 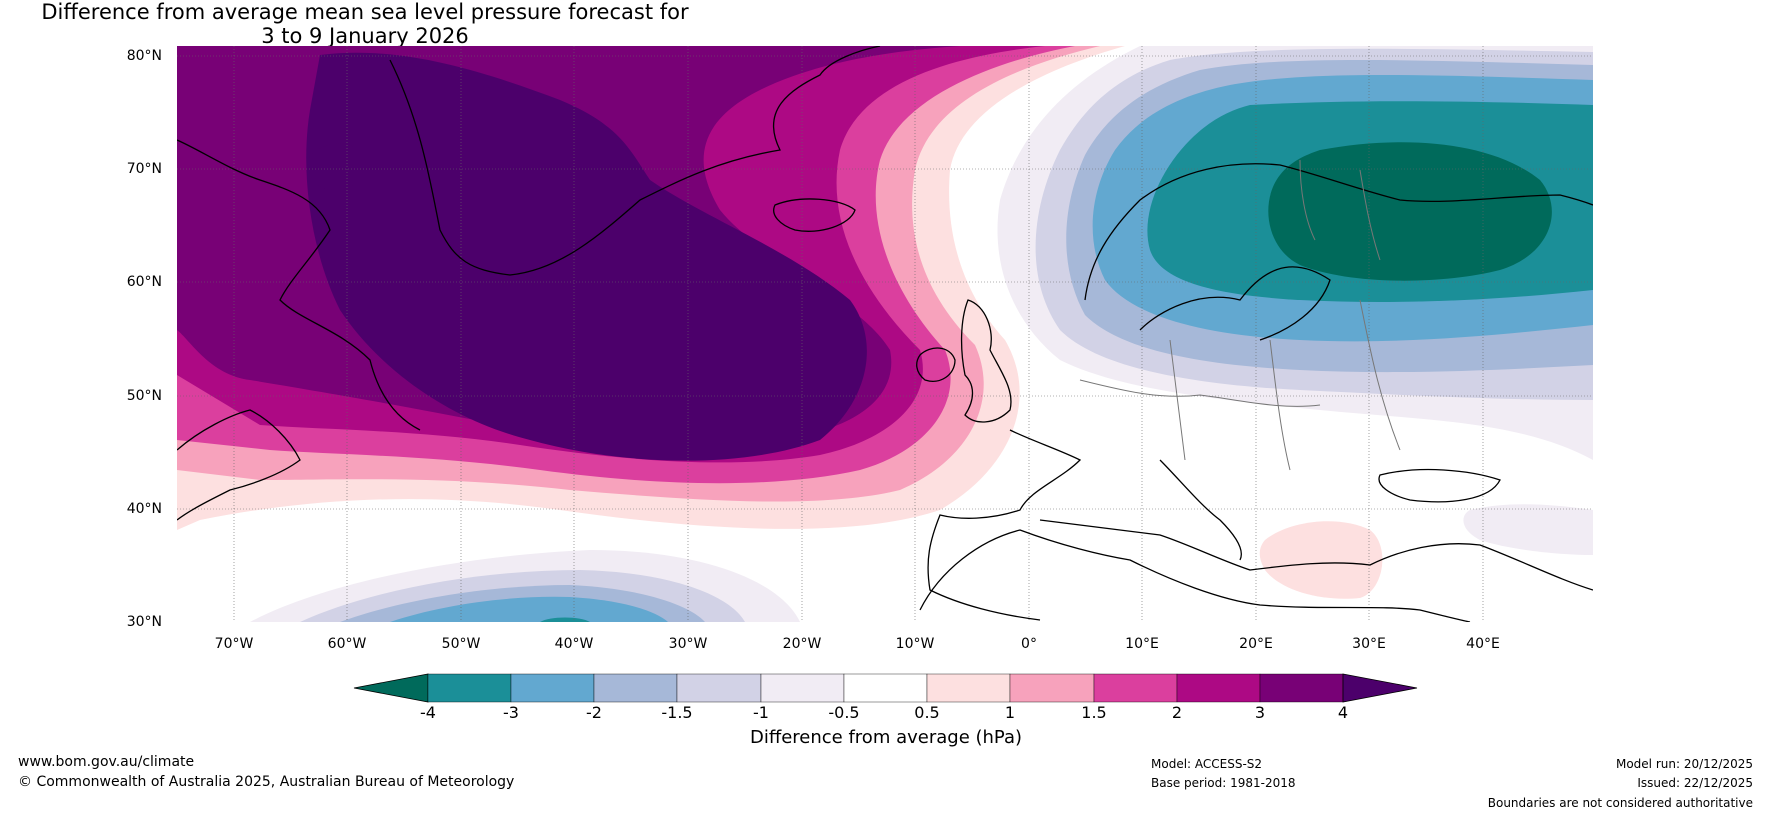 What do you see at coordinates (886, 737) in the screenshot?
I see `colorbar-label: Difference from average (hPa)` at bounding box center [886, 737].